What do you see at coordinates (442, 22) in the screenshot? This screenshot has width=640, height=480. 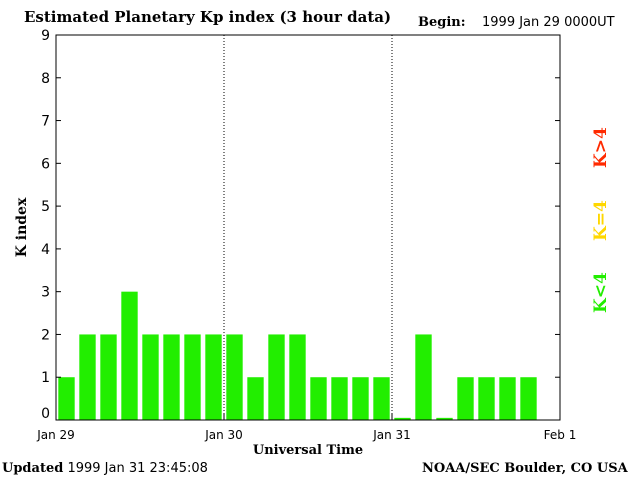 I see `begin-label: Begin:` at bounding box center [442, 22].